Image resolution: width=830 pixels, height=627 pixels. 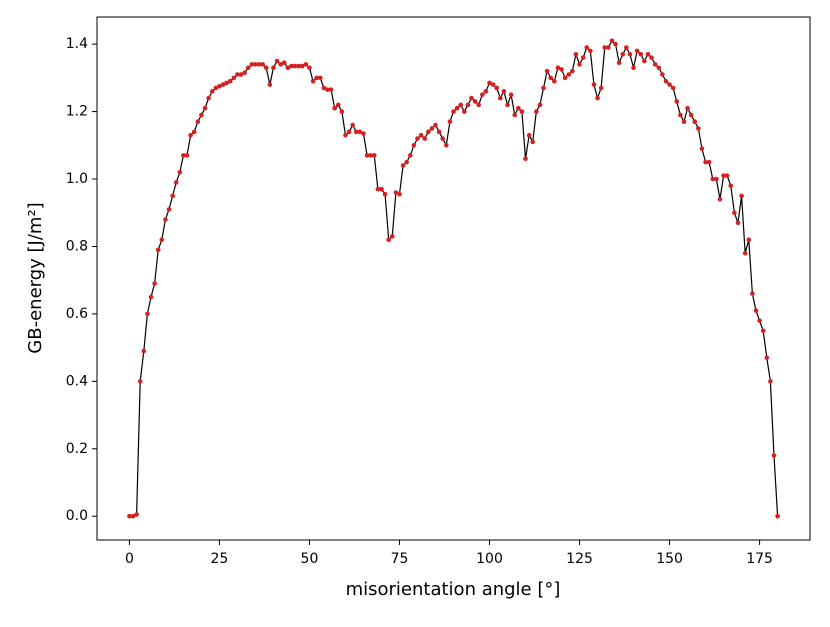 I want to click on y-tick-label: 1.4, so click(x=77, y=44).